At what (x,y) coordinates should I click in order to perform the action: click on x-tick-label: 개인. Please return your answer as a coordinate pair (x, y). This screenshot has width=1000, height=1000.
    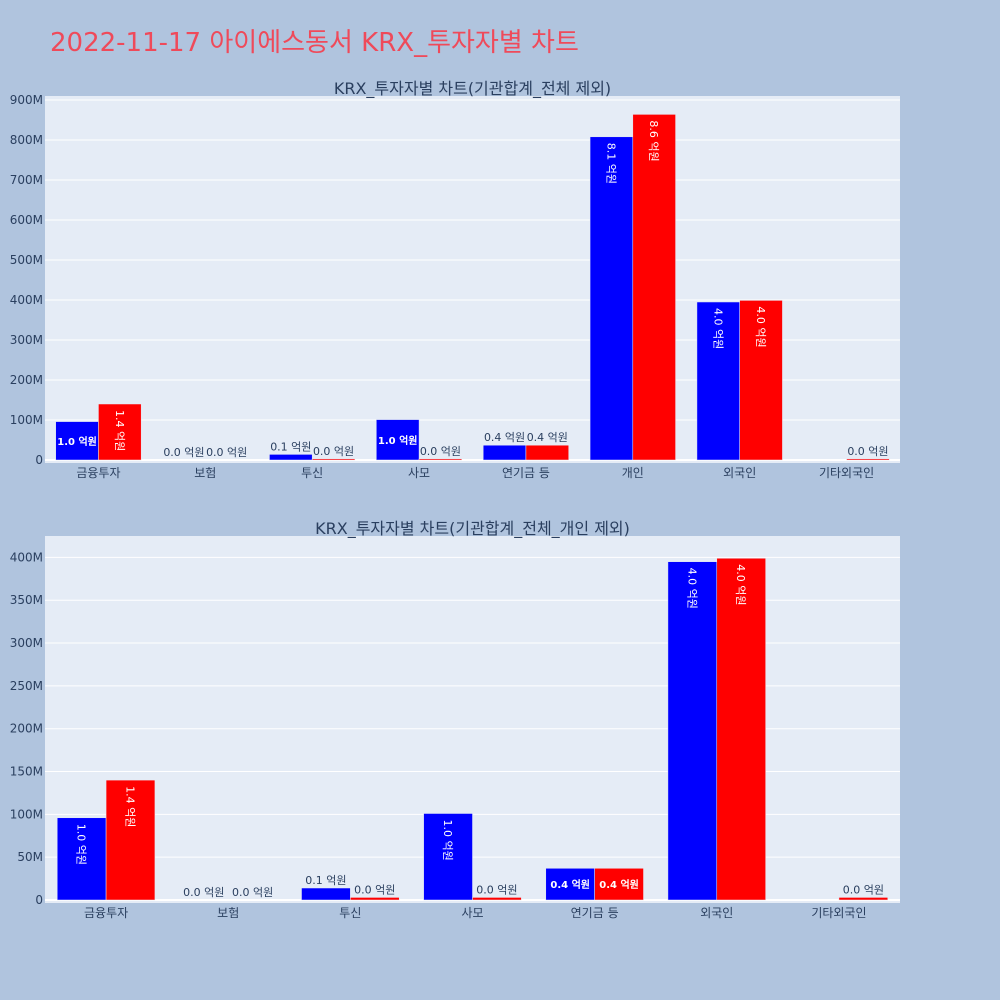
    Looking at the image, I should click on (633, 473).